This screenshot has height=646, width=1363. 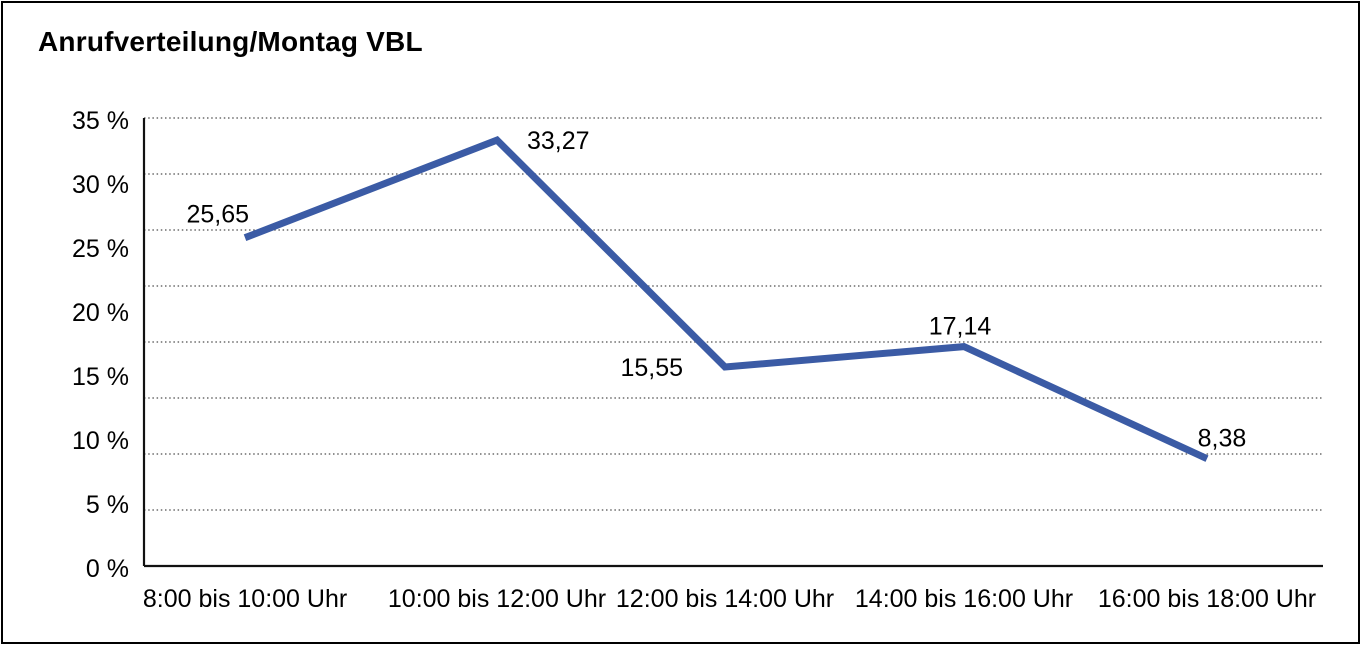 I want to click on y-tick-label: 25 %, so click(x=100, y=249).